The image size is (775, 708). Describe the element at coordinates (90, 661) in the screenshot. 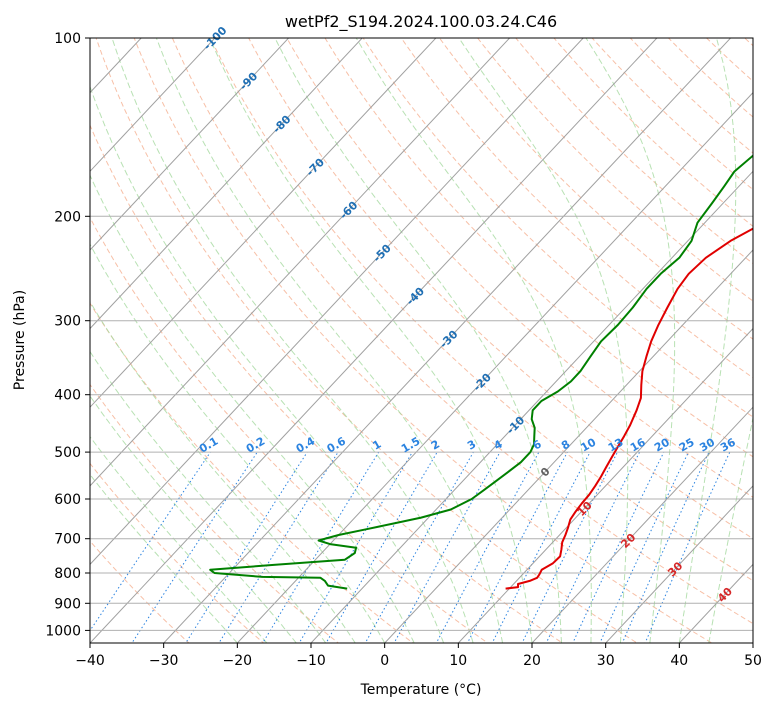

I see `x-tick-label: −40` at that location.